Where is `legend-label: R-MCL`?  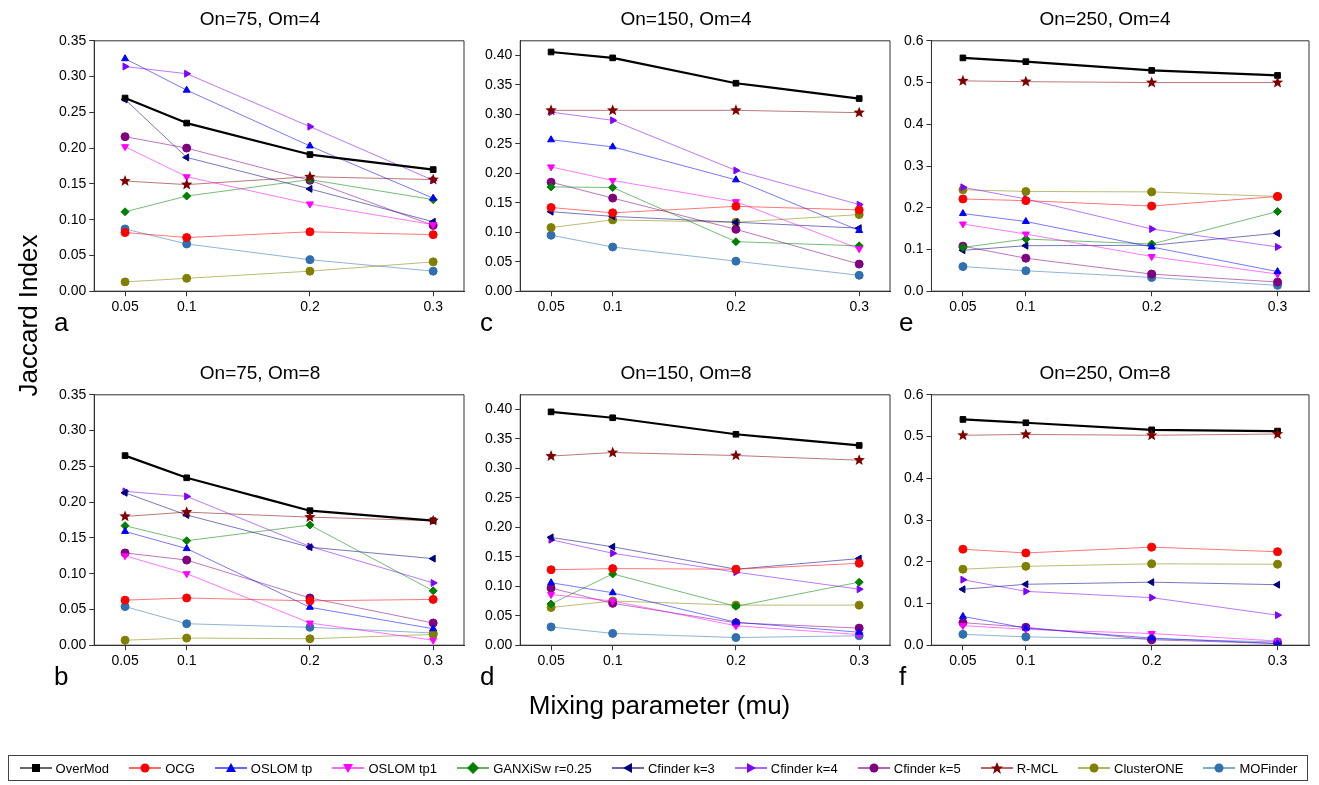
legend-label: R-MCL is located at coordinates (1037, 768).